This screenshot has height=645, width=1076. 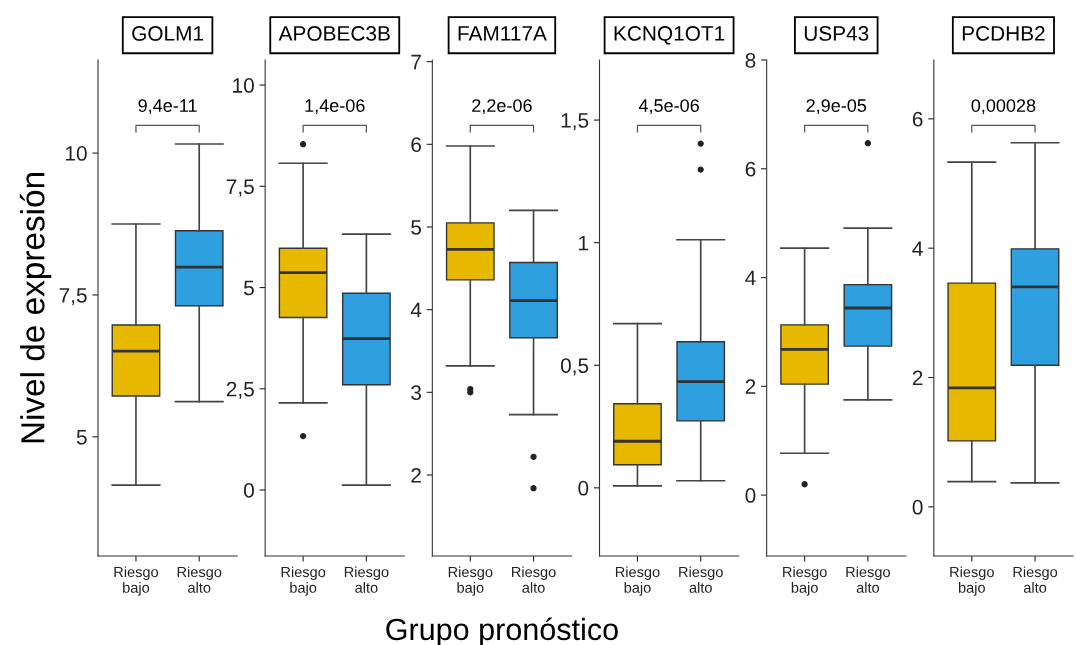 I want to click on y-tick-label: 2,5, so click(x=240, y=390).